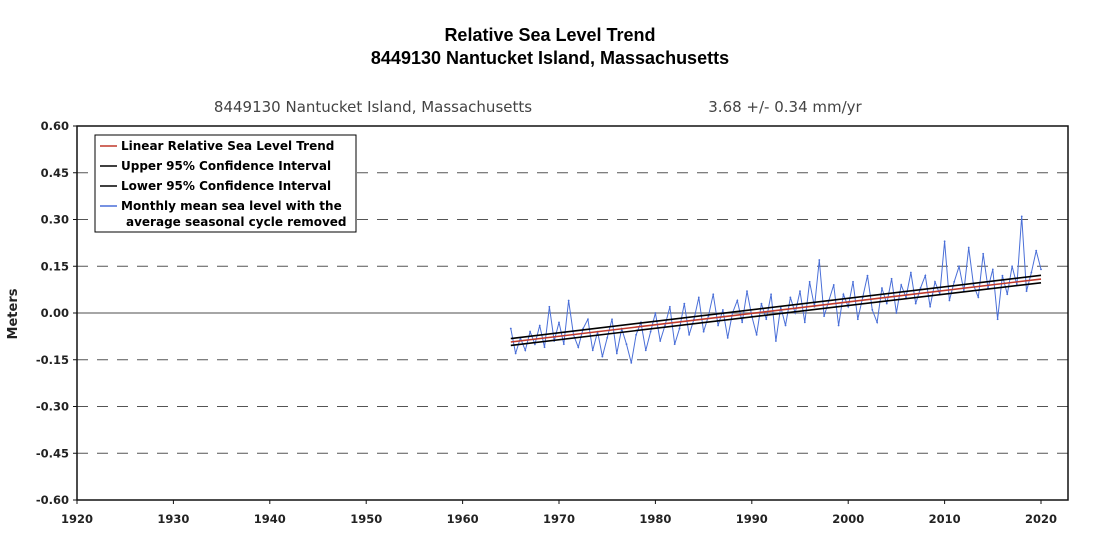 The height and width of the screenshot is (534, 1100). What do you see at coordinates (55, 313) in the screenshot?
I see `y-tick-label: 0.00` at bounding box center [55, 313].